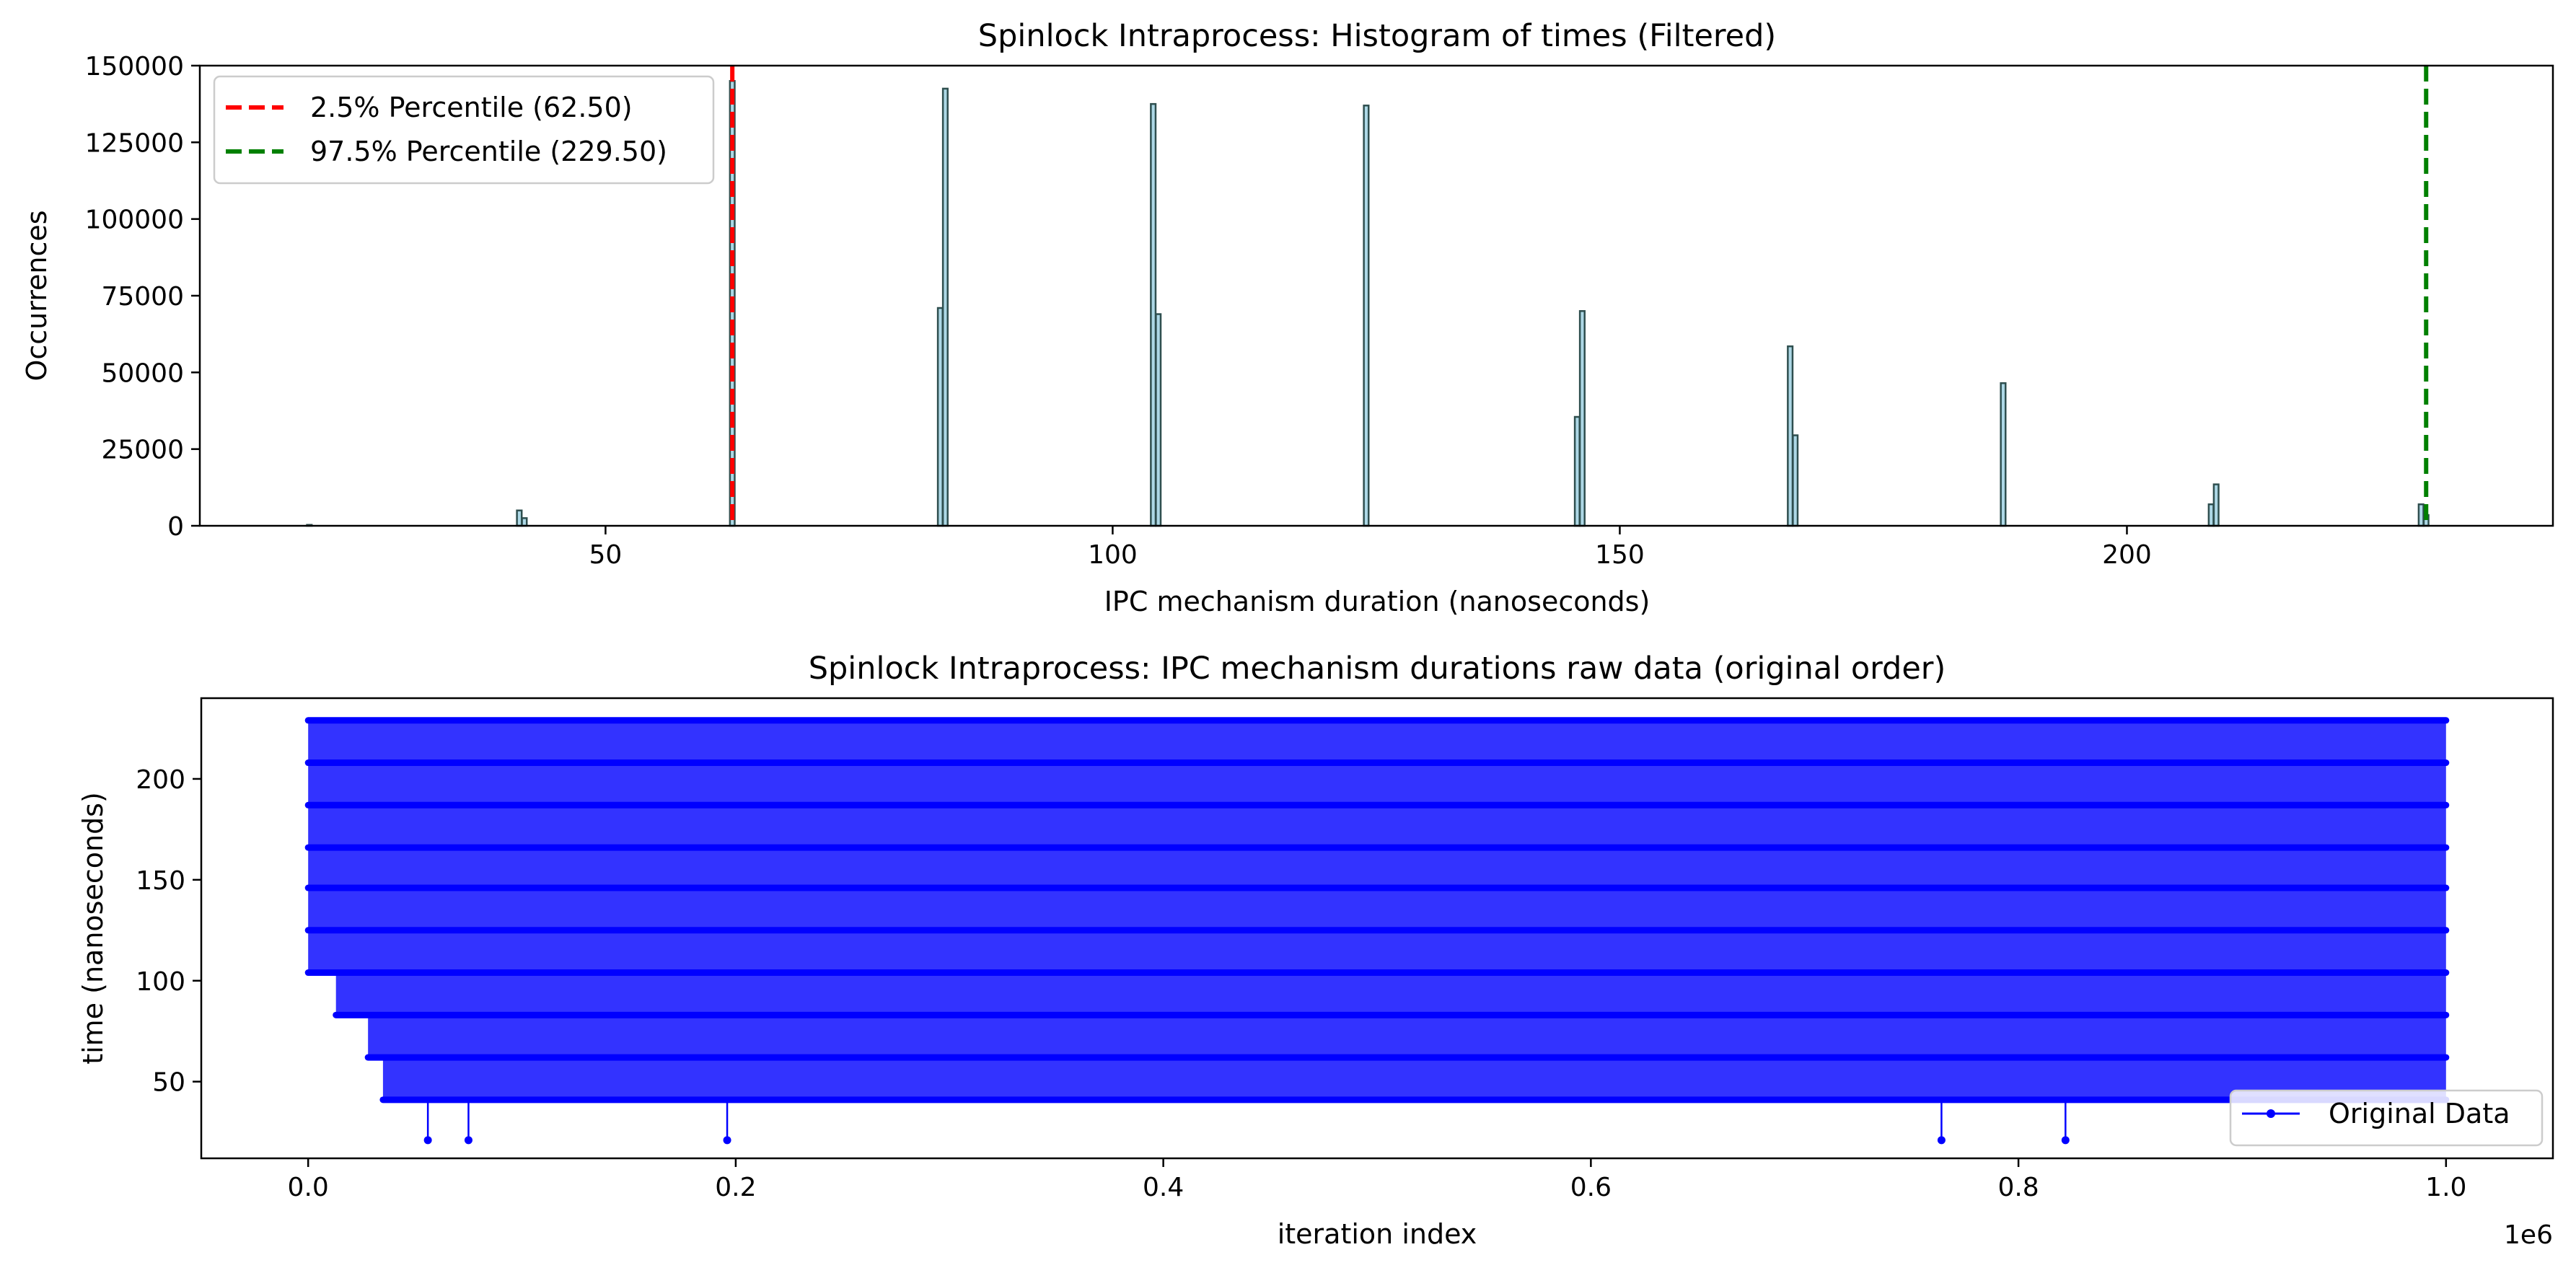 Image resolution: width=2576 pixels, height=1273 pixels. Describe the element at coordinates (142, 450) in the screenshot. I see `histogram-y-tick-label: 25000` at that location.